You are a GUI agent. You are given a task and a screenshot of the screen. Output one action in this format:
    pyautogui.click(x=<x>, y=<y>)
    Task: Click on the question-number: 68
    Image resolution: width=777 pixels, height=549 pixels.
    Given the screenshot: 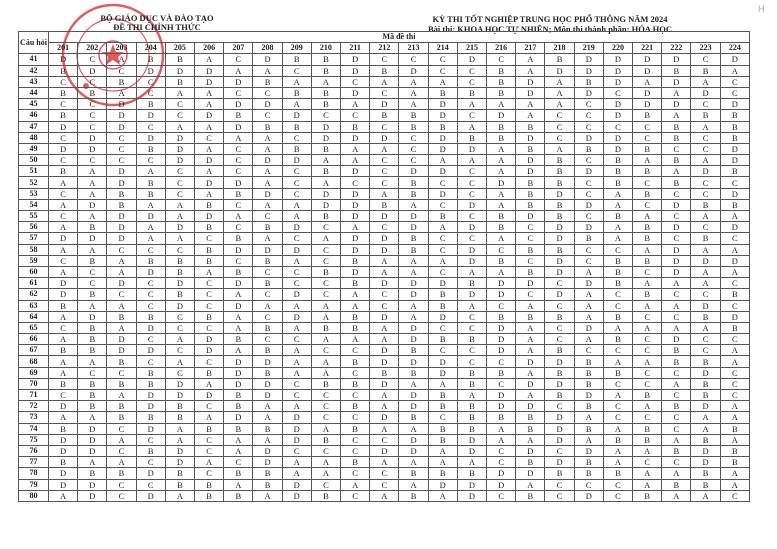 What is the action you would take?
    pyautogui.click(x=33, y=361)
    